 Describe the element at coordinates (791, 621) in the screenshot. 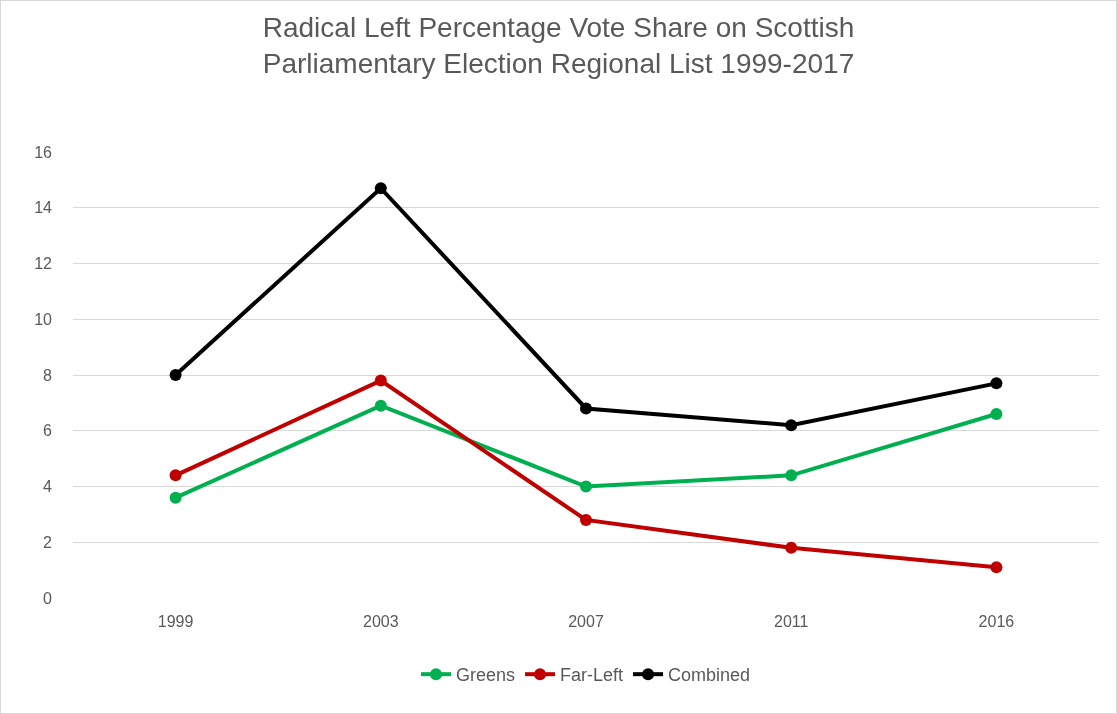

I see `x-tick-label: 2011` at that location.